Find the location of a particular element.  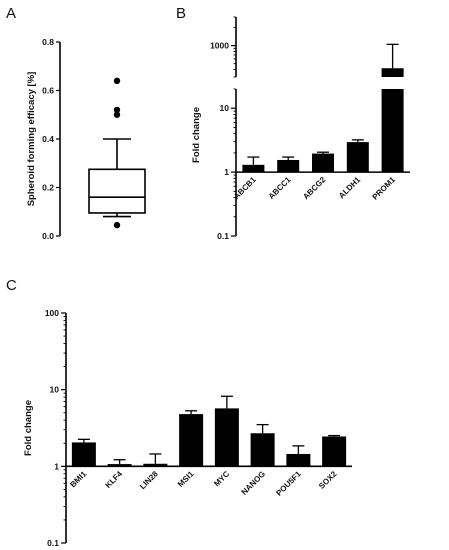

x-category-label: BMI1 is located at coordinates (78, 479).